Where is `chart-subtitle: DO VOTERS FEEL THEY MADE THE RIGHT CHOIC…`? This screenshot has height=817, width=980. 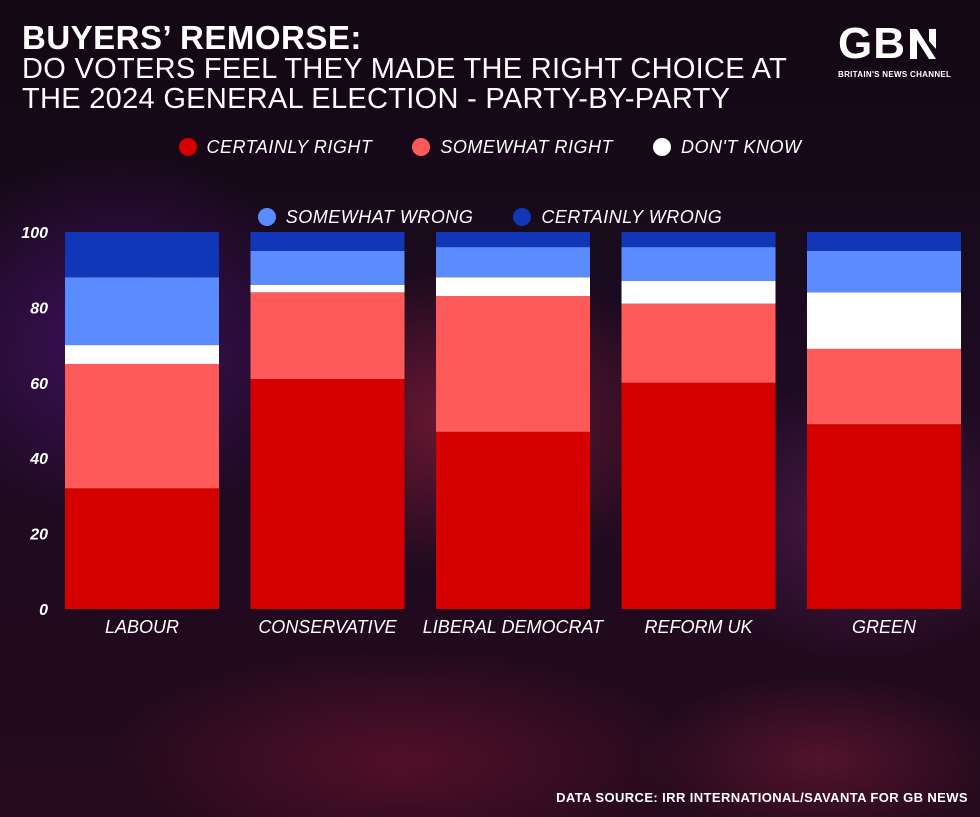
chart-subtitle: DO VOTERS FEEL THEY MADE THE RIGHT CHOIC… is located at coordinates (404, 84).